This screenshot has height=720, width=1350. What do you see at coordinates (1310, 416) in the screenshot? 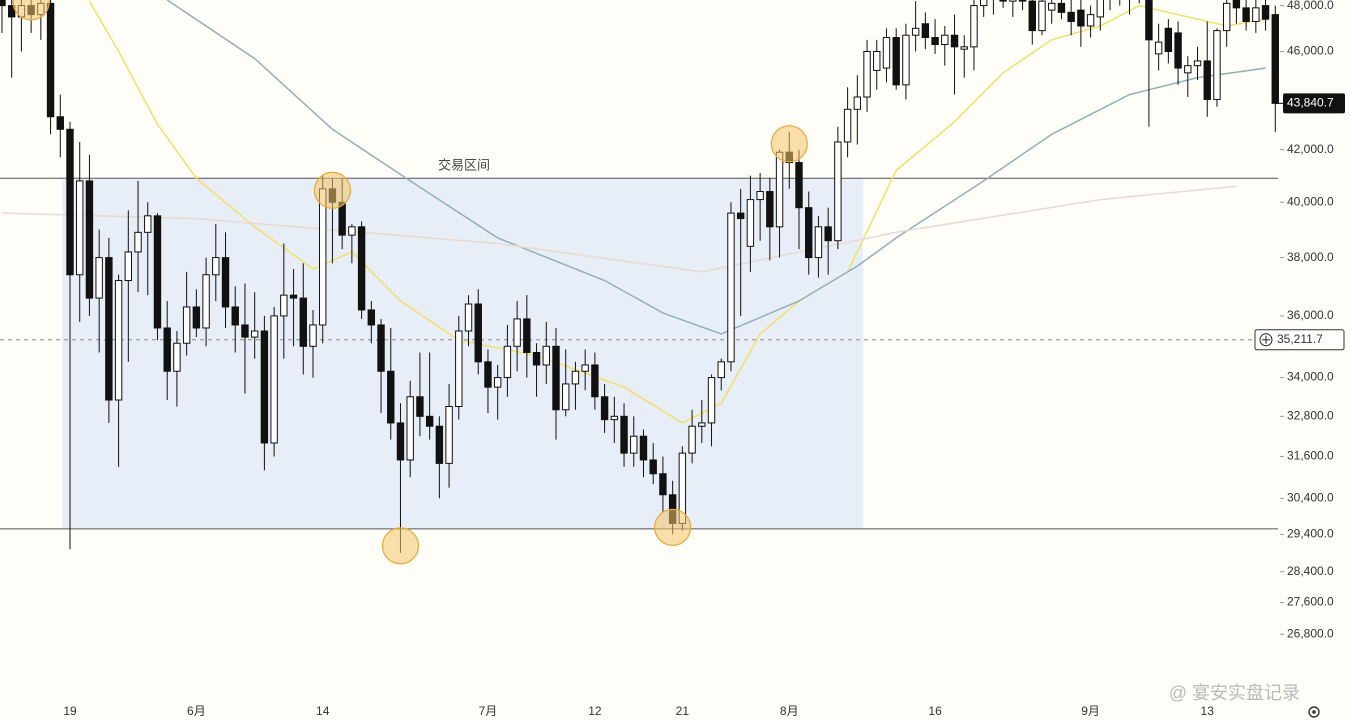
I see `y-tick-label: 32,800.0` at bounding box center [1310, 416].